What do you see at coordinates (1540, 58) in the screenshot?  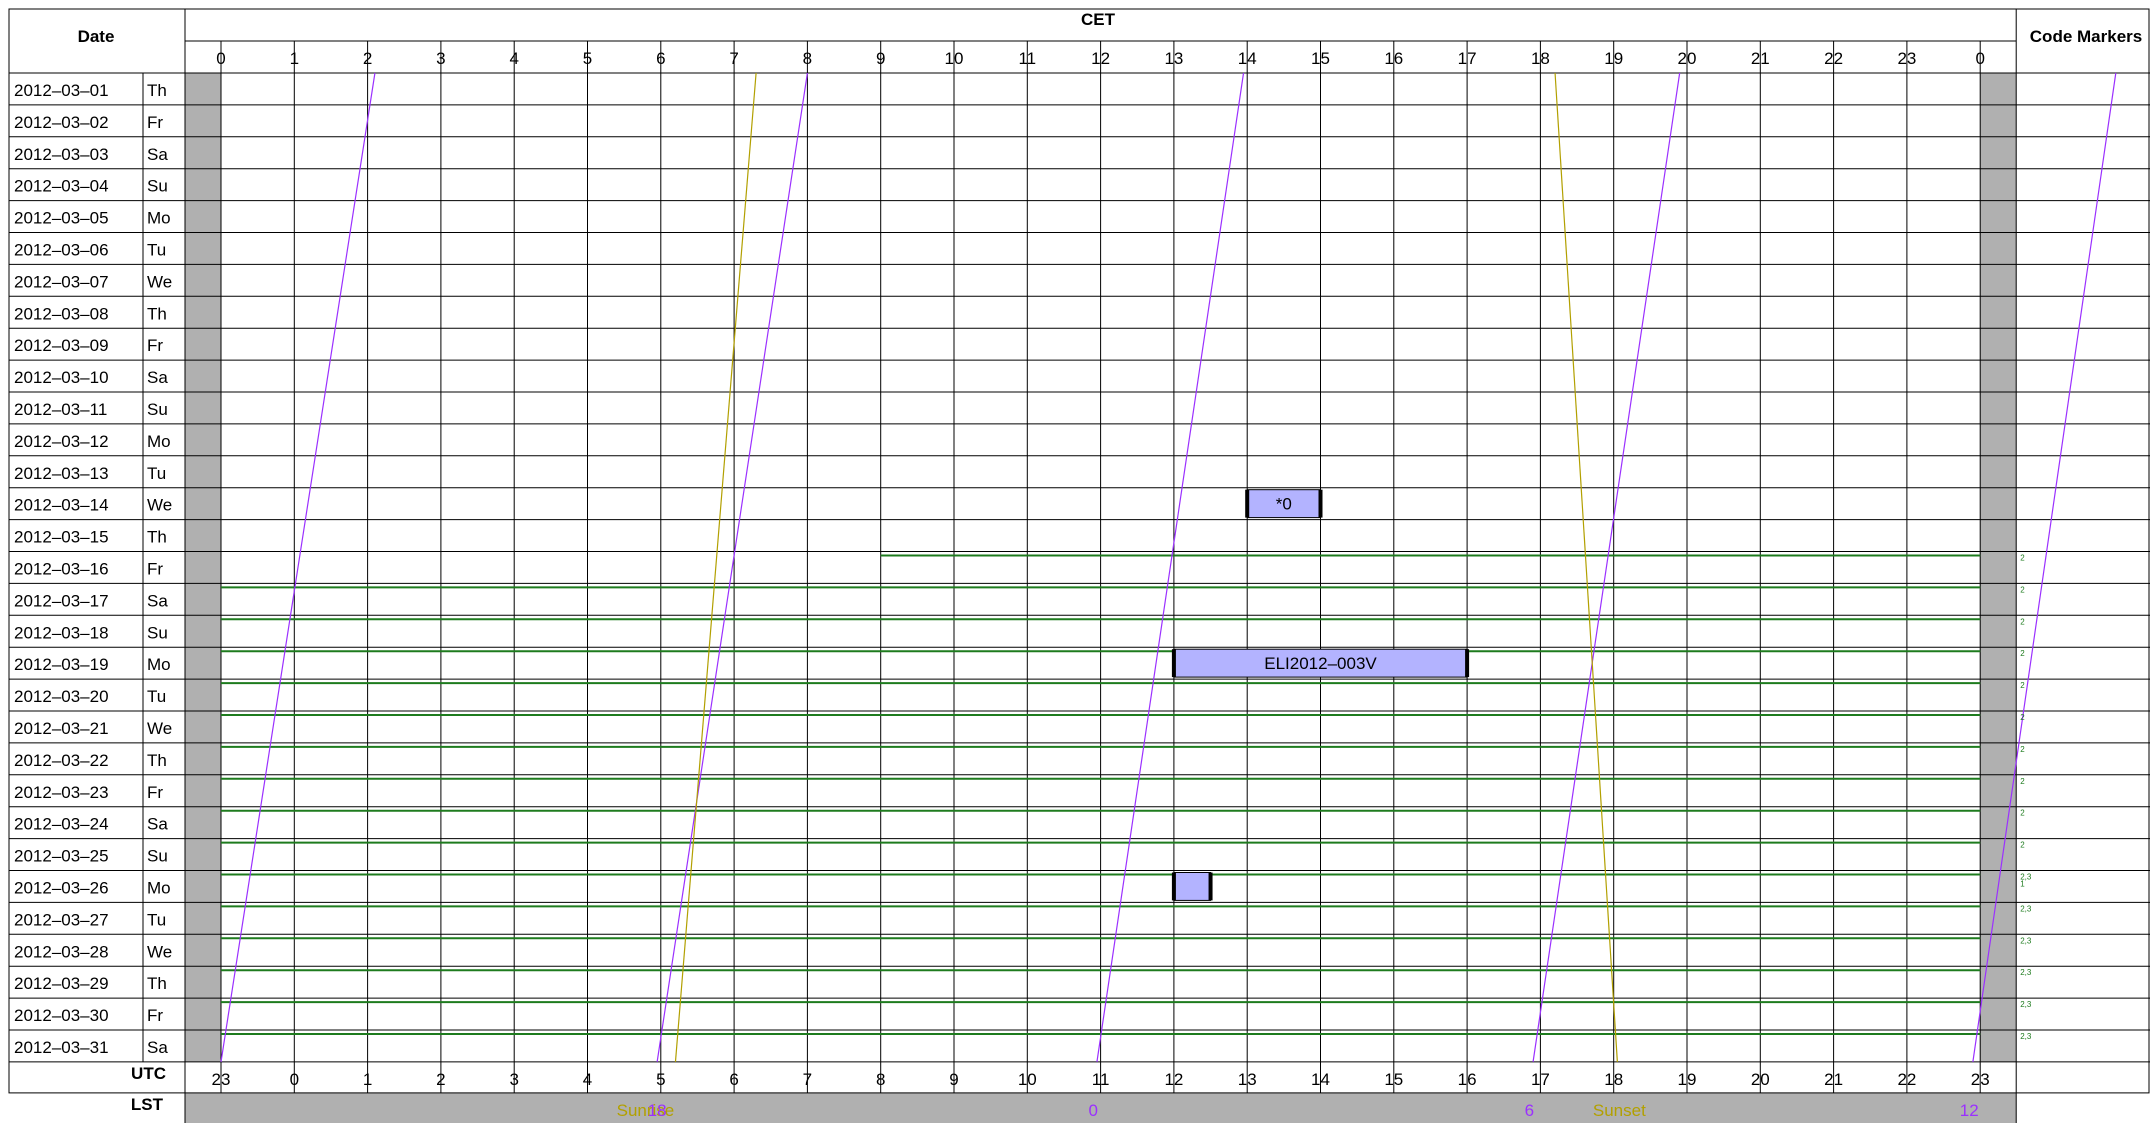 I see `cet-tick-label: 18` at bounding box center [1540, 58].